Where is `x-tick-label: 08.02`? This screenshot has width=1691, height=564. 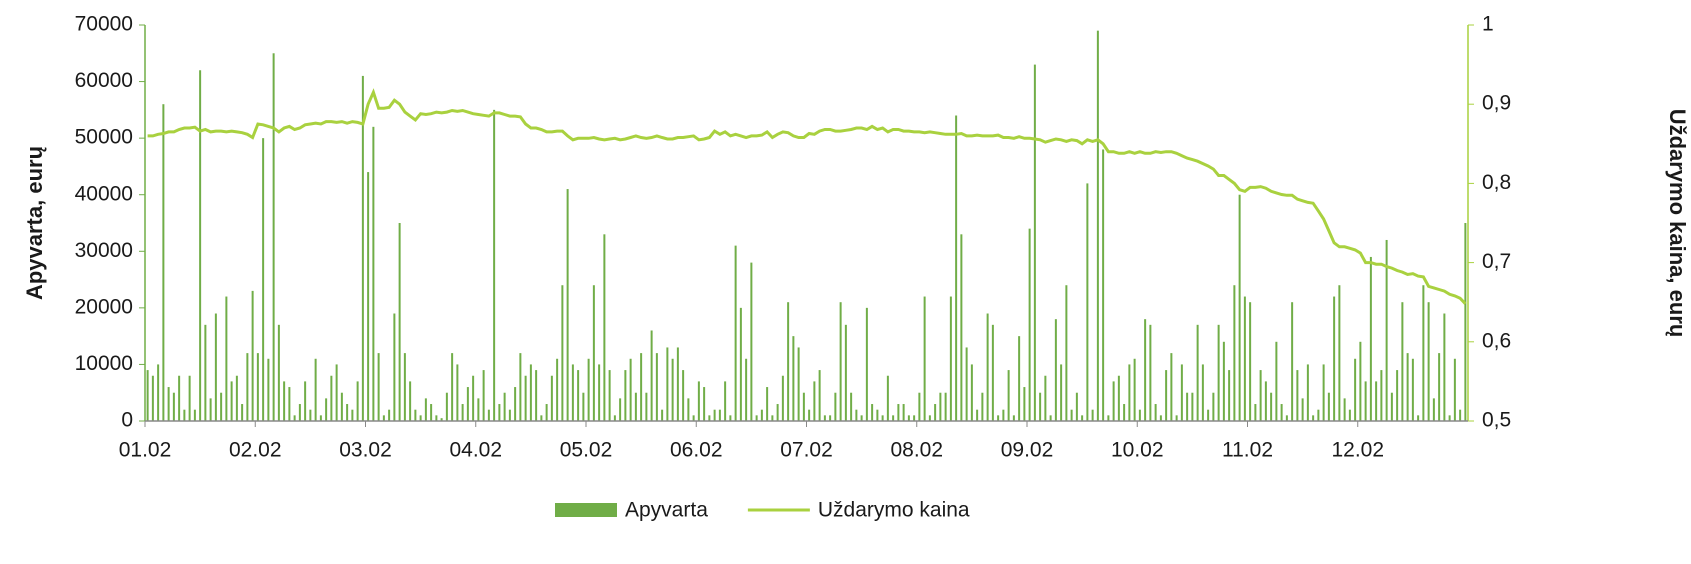
x-tick-label: 08.02 is located at coordinates (916, 450).